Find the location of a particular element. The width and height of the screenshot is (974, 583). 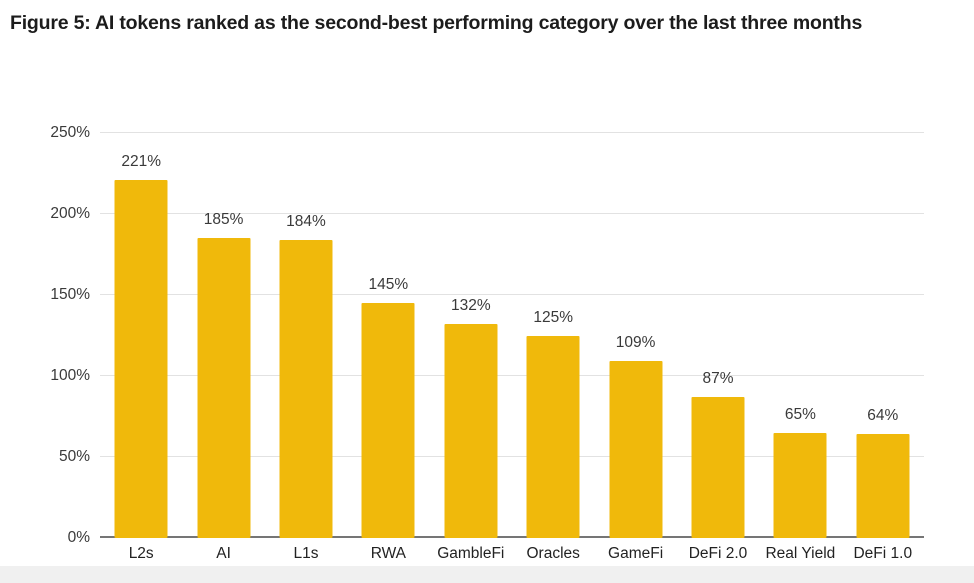

bar-column-l1s: 184% L1s is located at coordinates (306, 347).